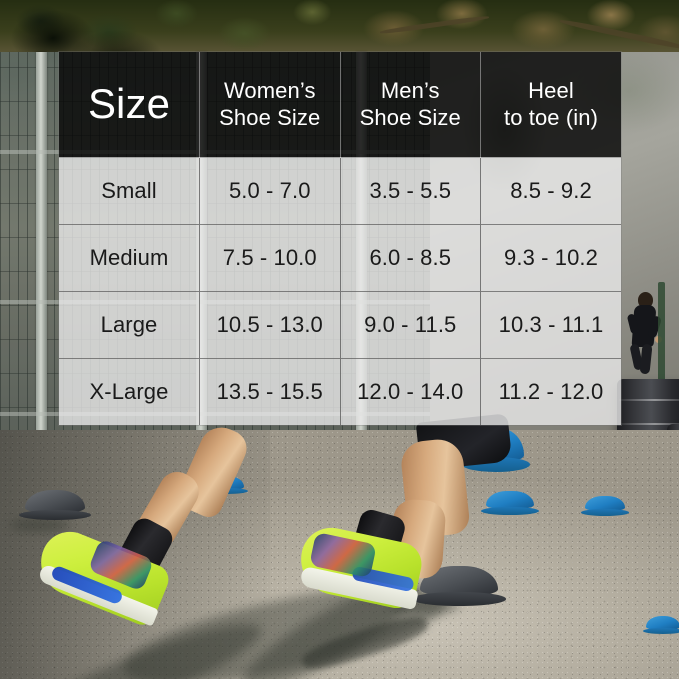  Describe the element at coordinates (551, 90) in the screenshot. I see `header-heel-line1: Heel` at that location.